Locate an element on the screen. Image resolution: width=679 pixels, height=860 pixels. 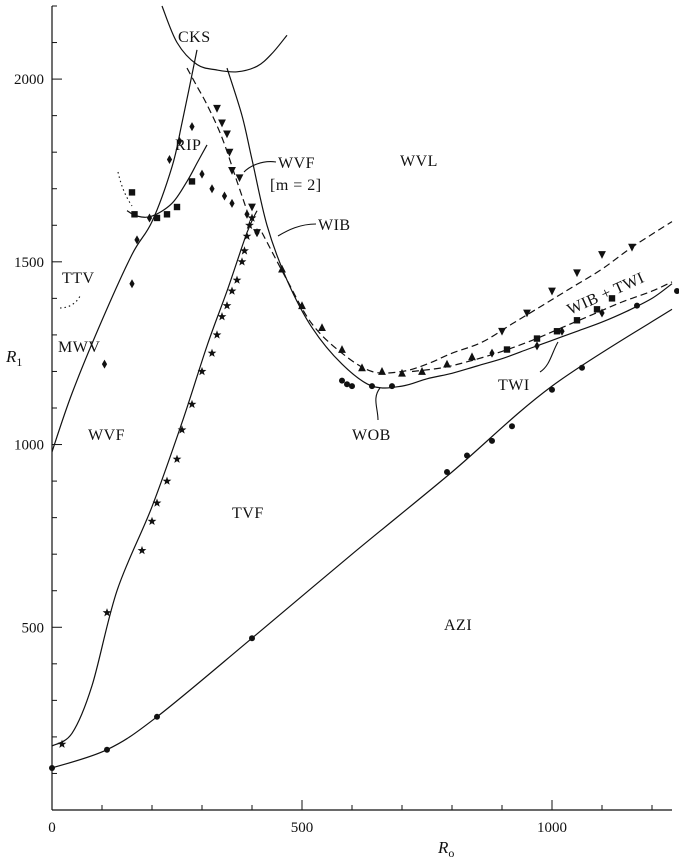
rip-dotted-curve is located at coordinates (125, 189).